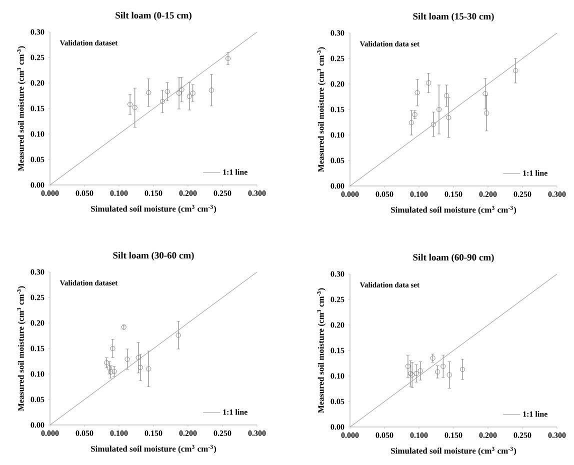 This screenshot has width=574, height=465. Describe the element at coordinates (154, 16) in the screenshot. I see `chart-title: Silt loam (0-15 cm)` at that location.